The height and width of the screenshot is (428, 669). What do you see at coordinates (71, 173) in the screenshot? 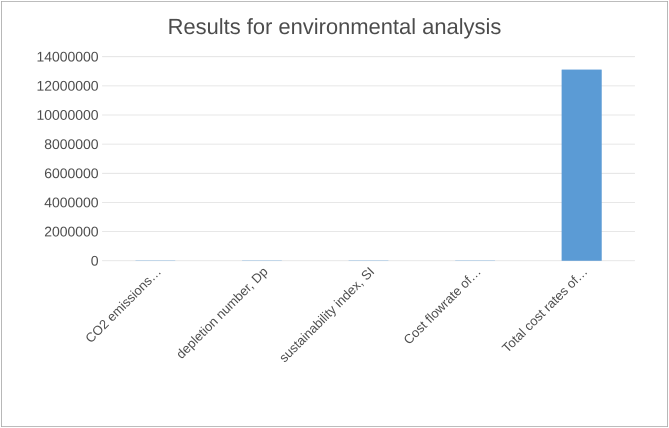
I see `y-tick-label: 6000000` at bounding box center [71, 173].